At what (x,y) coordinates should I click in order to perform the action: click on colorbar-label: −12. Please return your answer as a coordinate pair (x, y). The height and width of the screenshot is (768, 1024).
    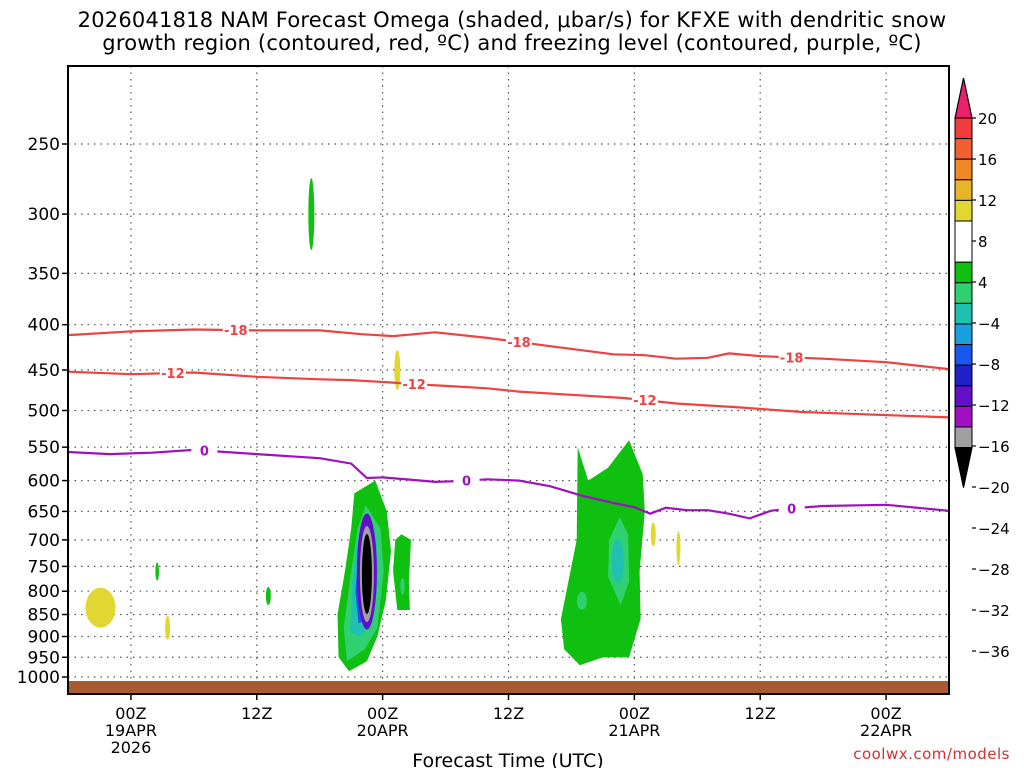
    Looking at the image, I should click on (994, 406).